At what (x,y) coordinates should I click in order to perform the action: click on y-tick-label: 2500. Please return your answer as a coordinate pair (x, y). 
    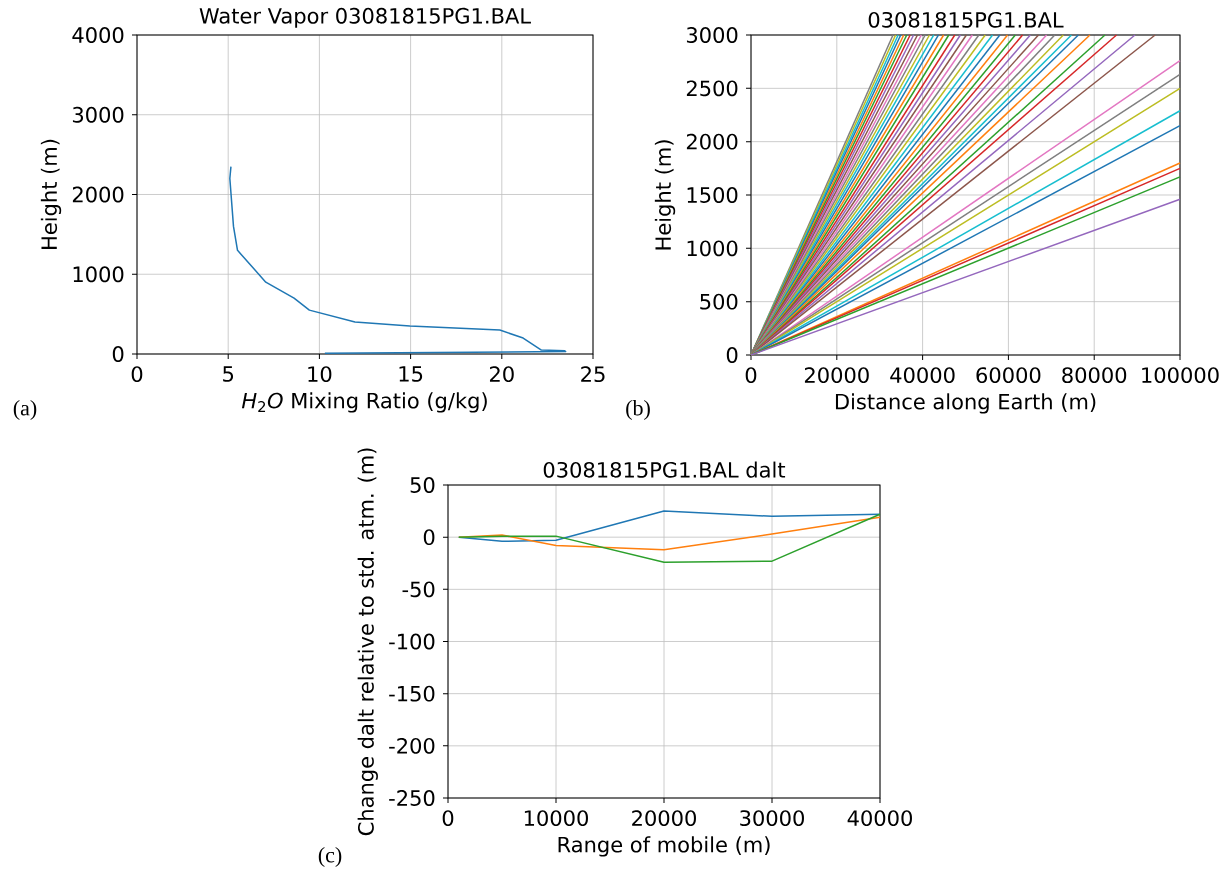
    Looking at the image, I should click on (712, 88).